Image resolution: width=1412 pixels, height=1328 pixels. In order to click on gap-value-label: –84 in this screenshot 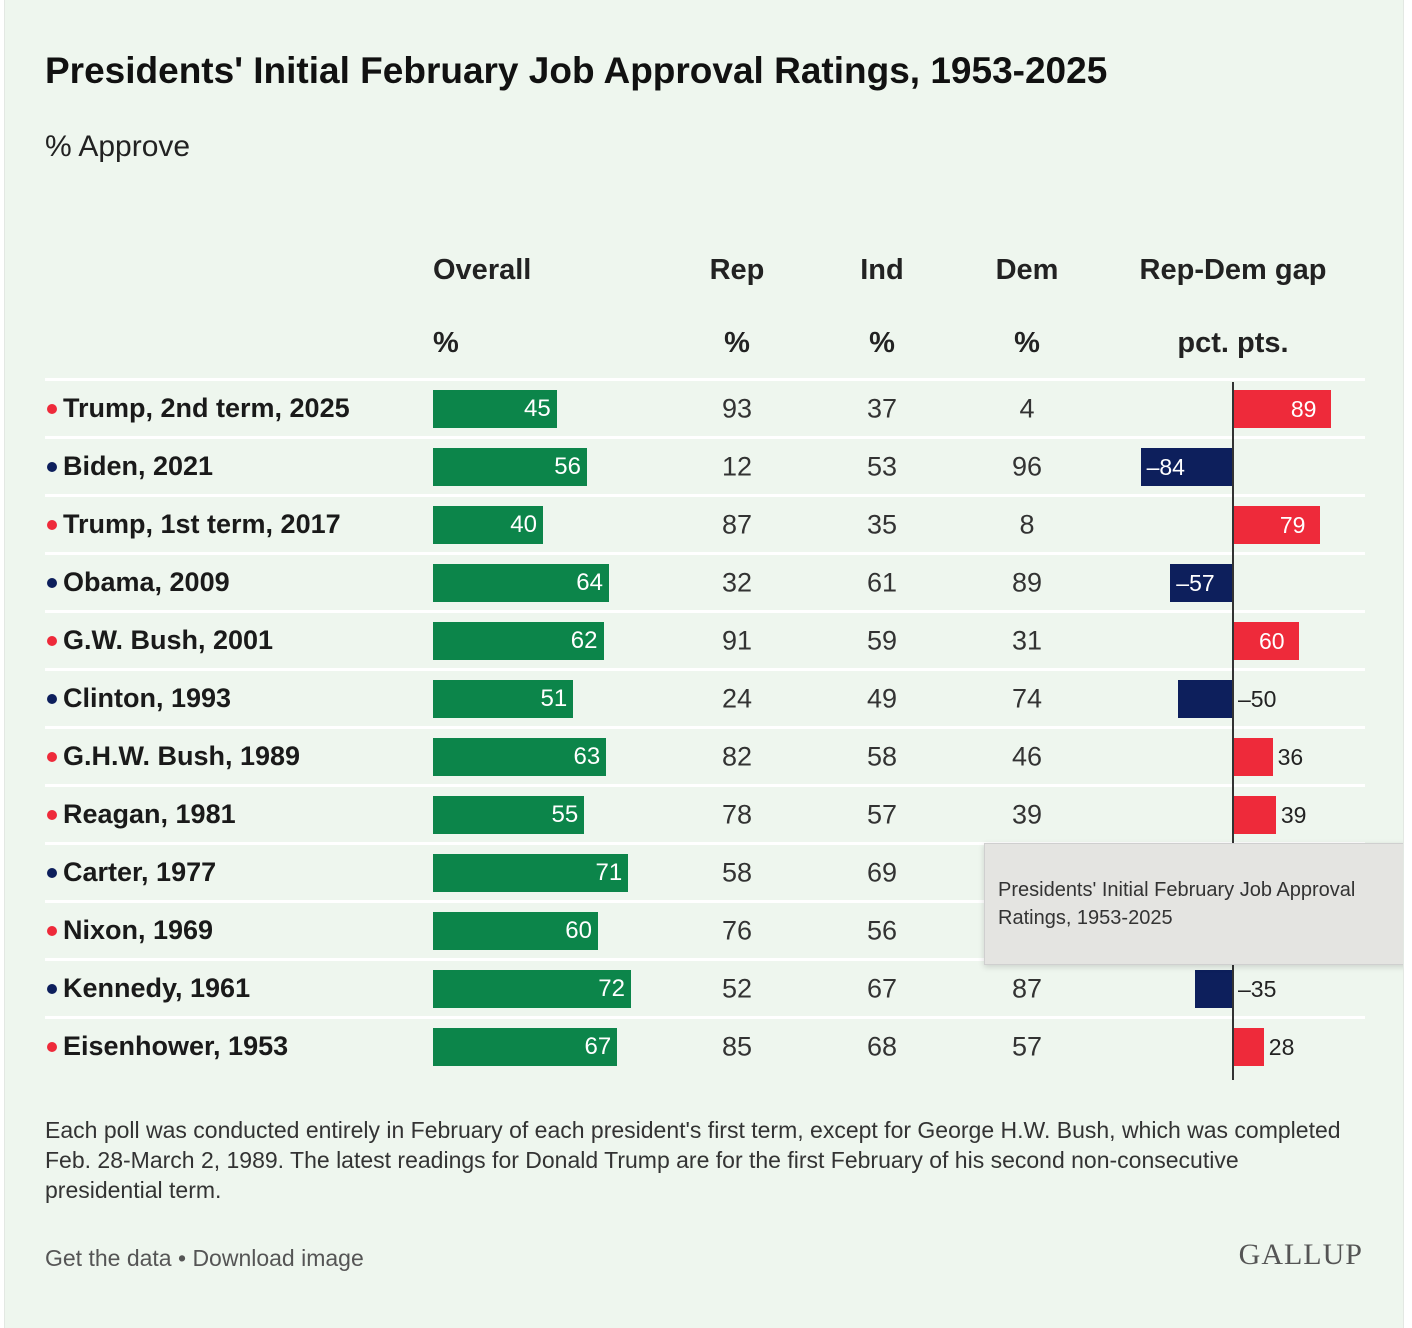, I will do `click(1165, 467)`.